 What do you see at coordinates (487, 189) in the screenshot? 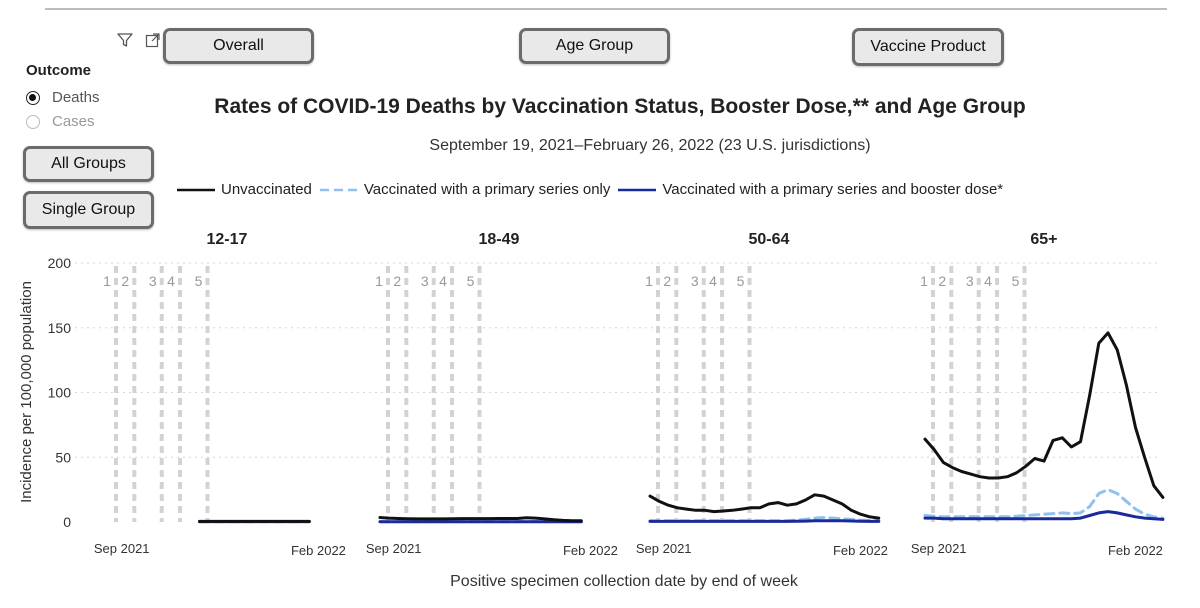
I see `legend-label: Vaccinated with a primary series only` at bounding box center [487, 189].